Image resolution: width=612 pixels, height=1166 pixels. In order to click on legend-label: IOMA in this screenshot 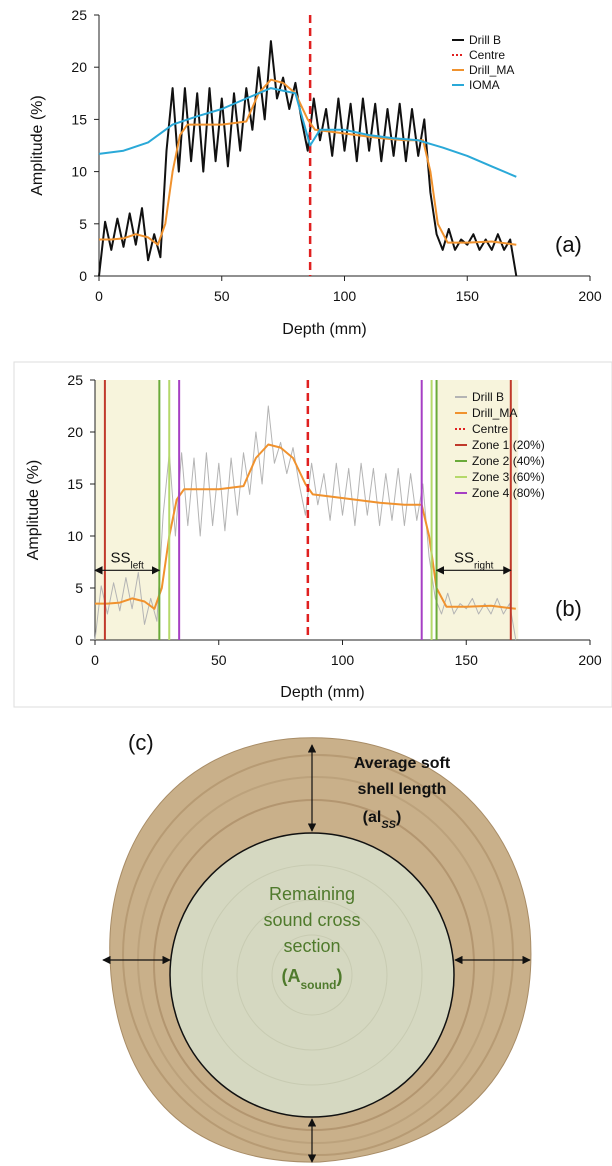, I will do `click(484, 85)`.